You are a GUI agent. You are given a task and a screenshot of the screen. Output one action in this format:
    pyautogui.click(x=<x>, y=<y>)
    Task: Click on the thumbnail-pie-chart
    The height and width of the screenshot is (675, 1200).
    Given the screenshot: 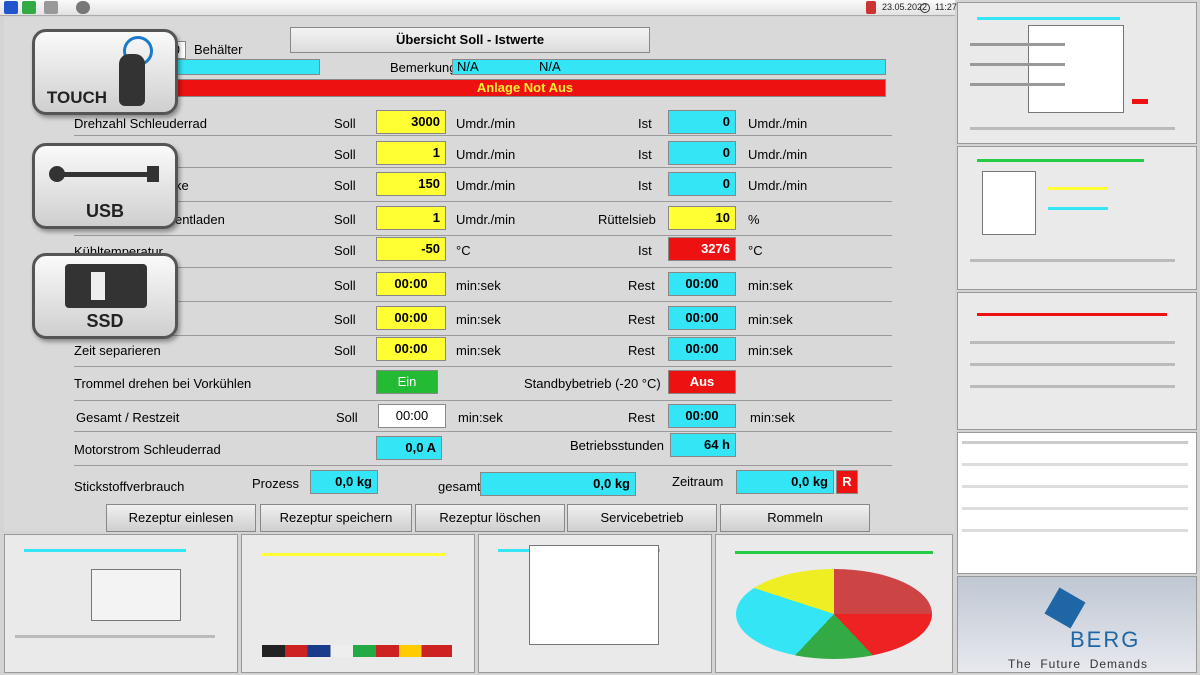 What is the action you would take?
    pyautogui.click(x=834, y=603)
    